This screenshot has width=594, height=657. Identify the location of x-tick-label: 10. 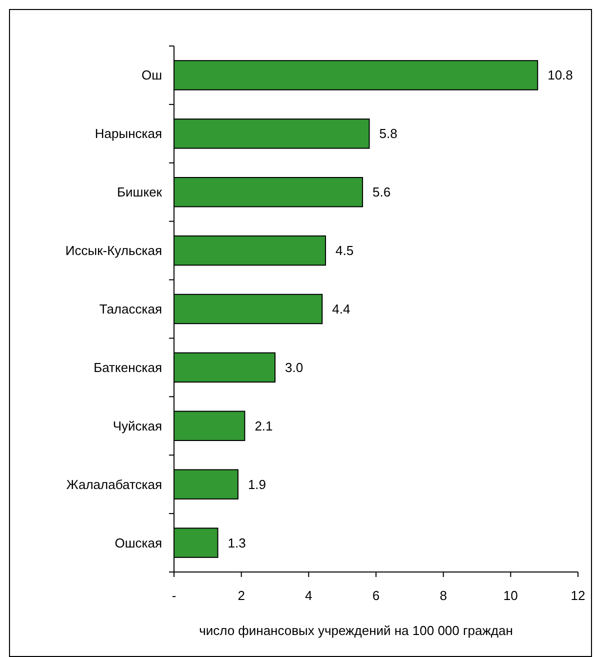
(510, 595).